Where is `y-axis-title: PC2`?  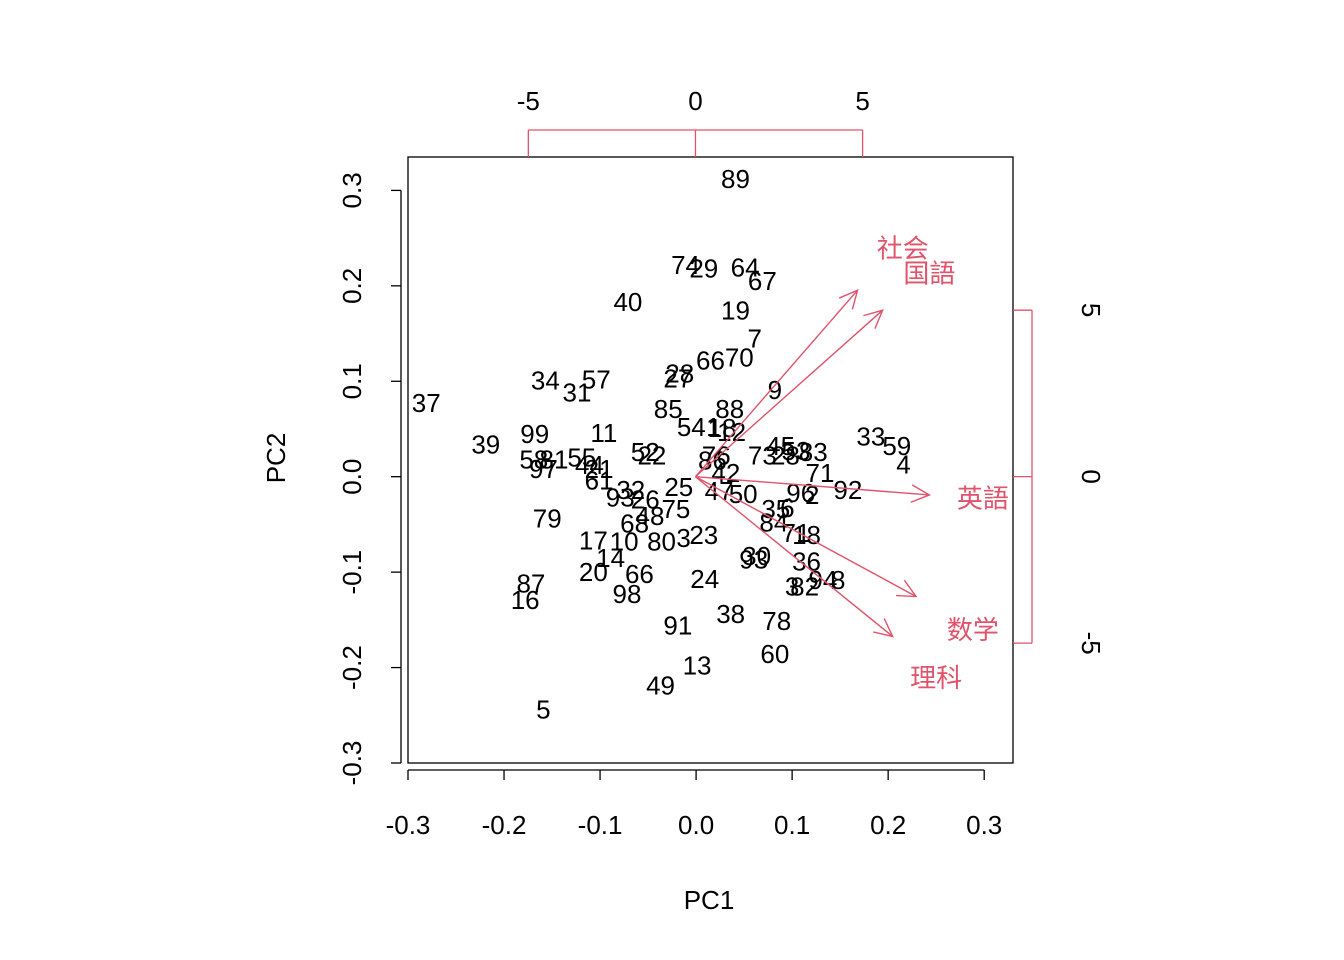
y-axis-title: PC2 is located at coordinates (276, 458).